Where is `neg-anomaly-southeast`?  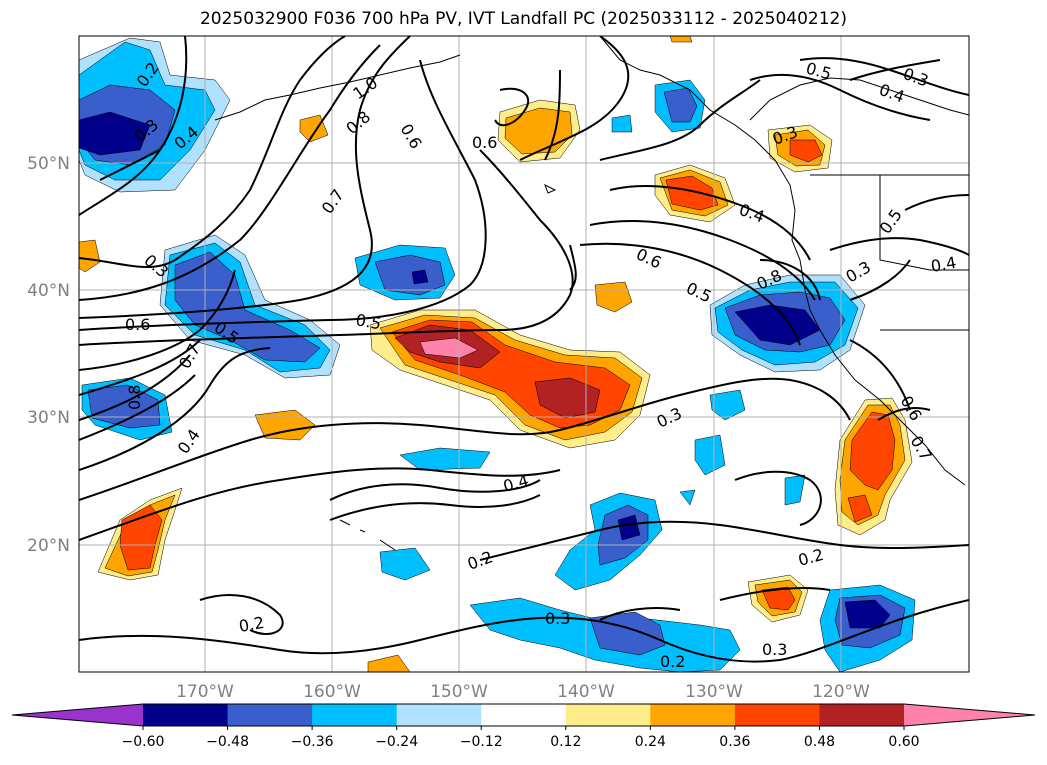 neg-anomaly-southeast is located at coordinates (867, 628).